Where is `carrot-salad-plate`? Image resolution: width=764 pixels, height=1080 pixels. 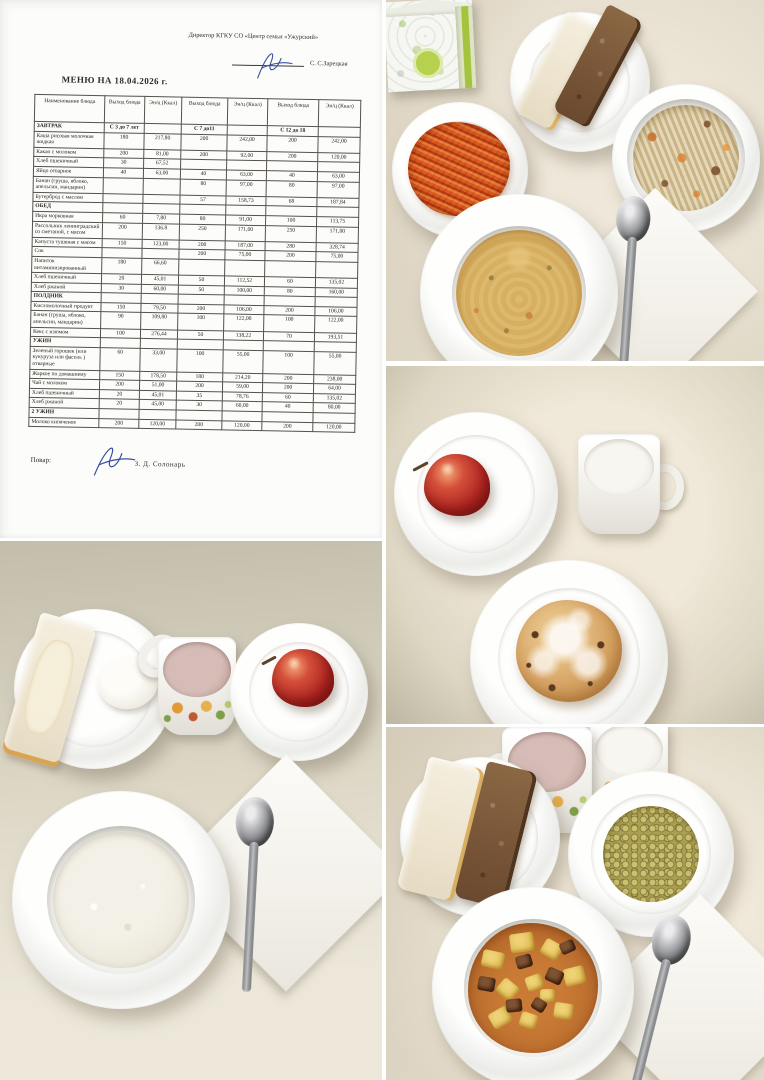 carrot-salad-plate is located at coordinates (460, 170).